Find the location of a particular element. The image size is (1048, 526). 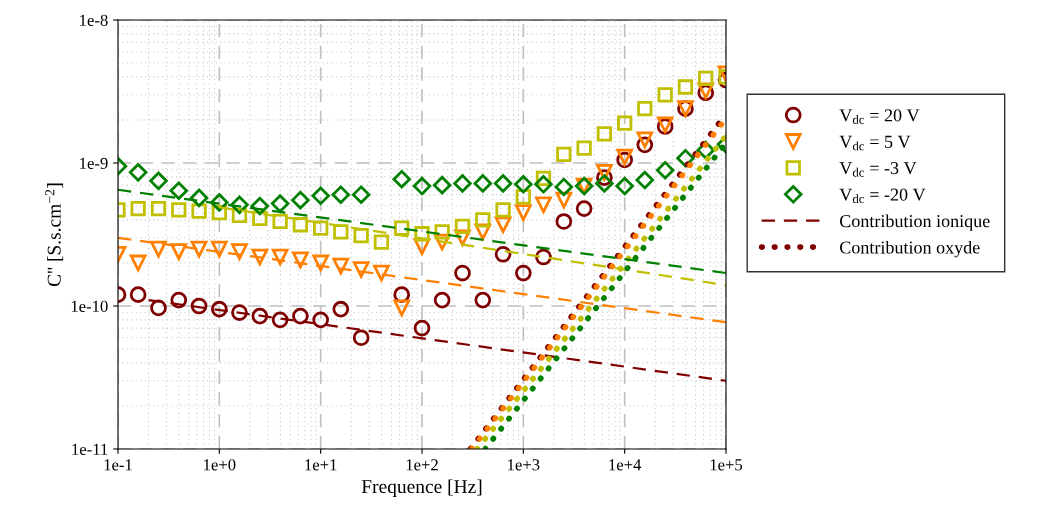

legend-label: V$_{dc}$ = 5 V is located at coordinates (875, 143).